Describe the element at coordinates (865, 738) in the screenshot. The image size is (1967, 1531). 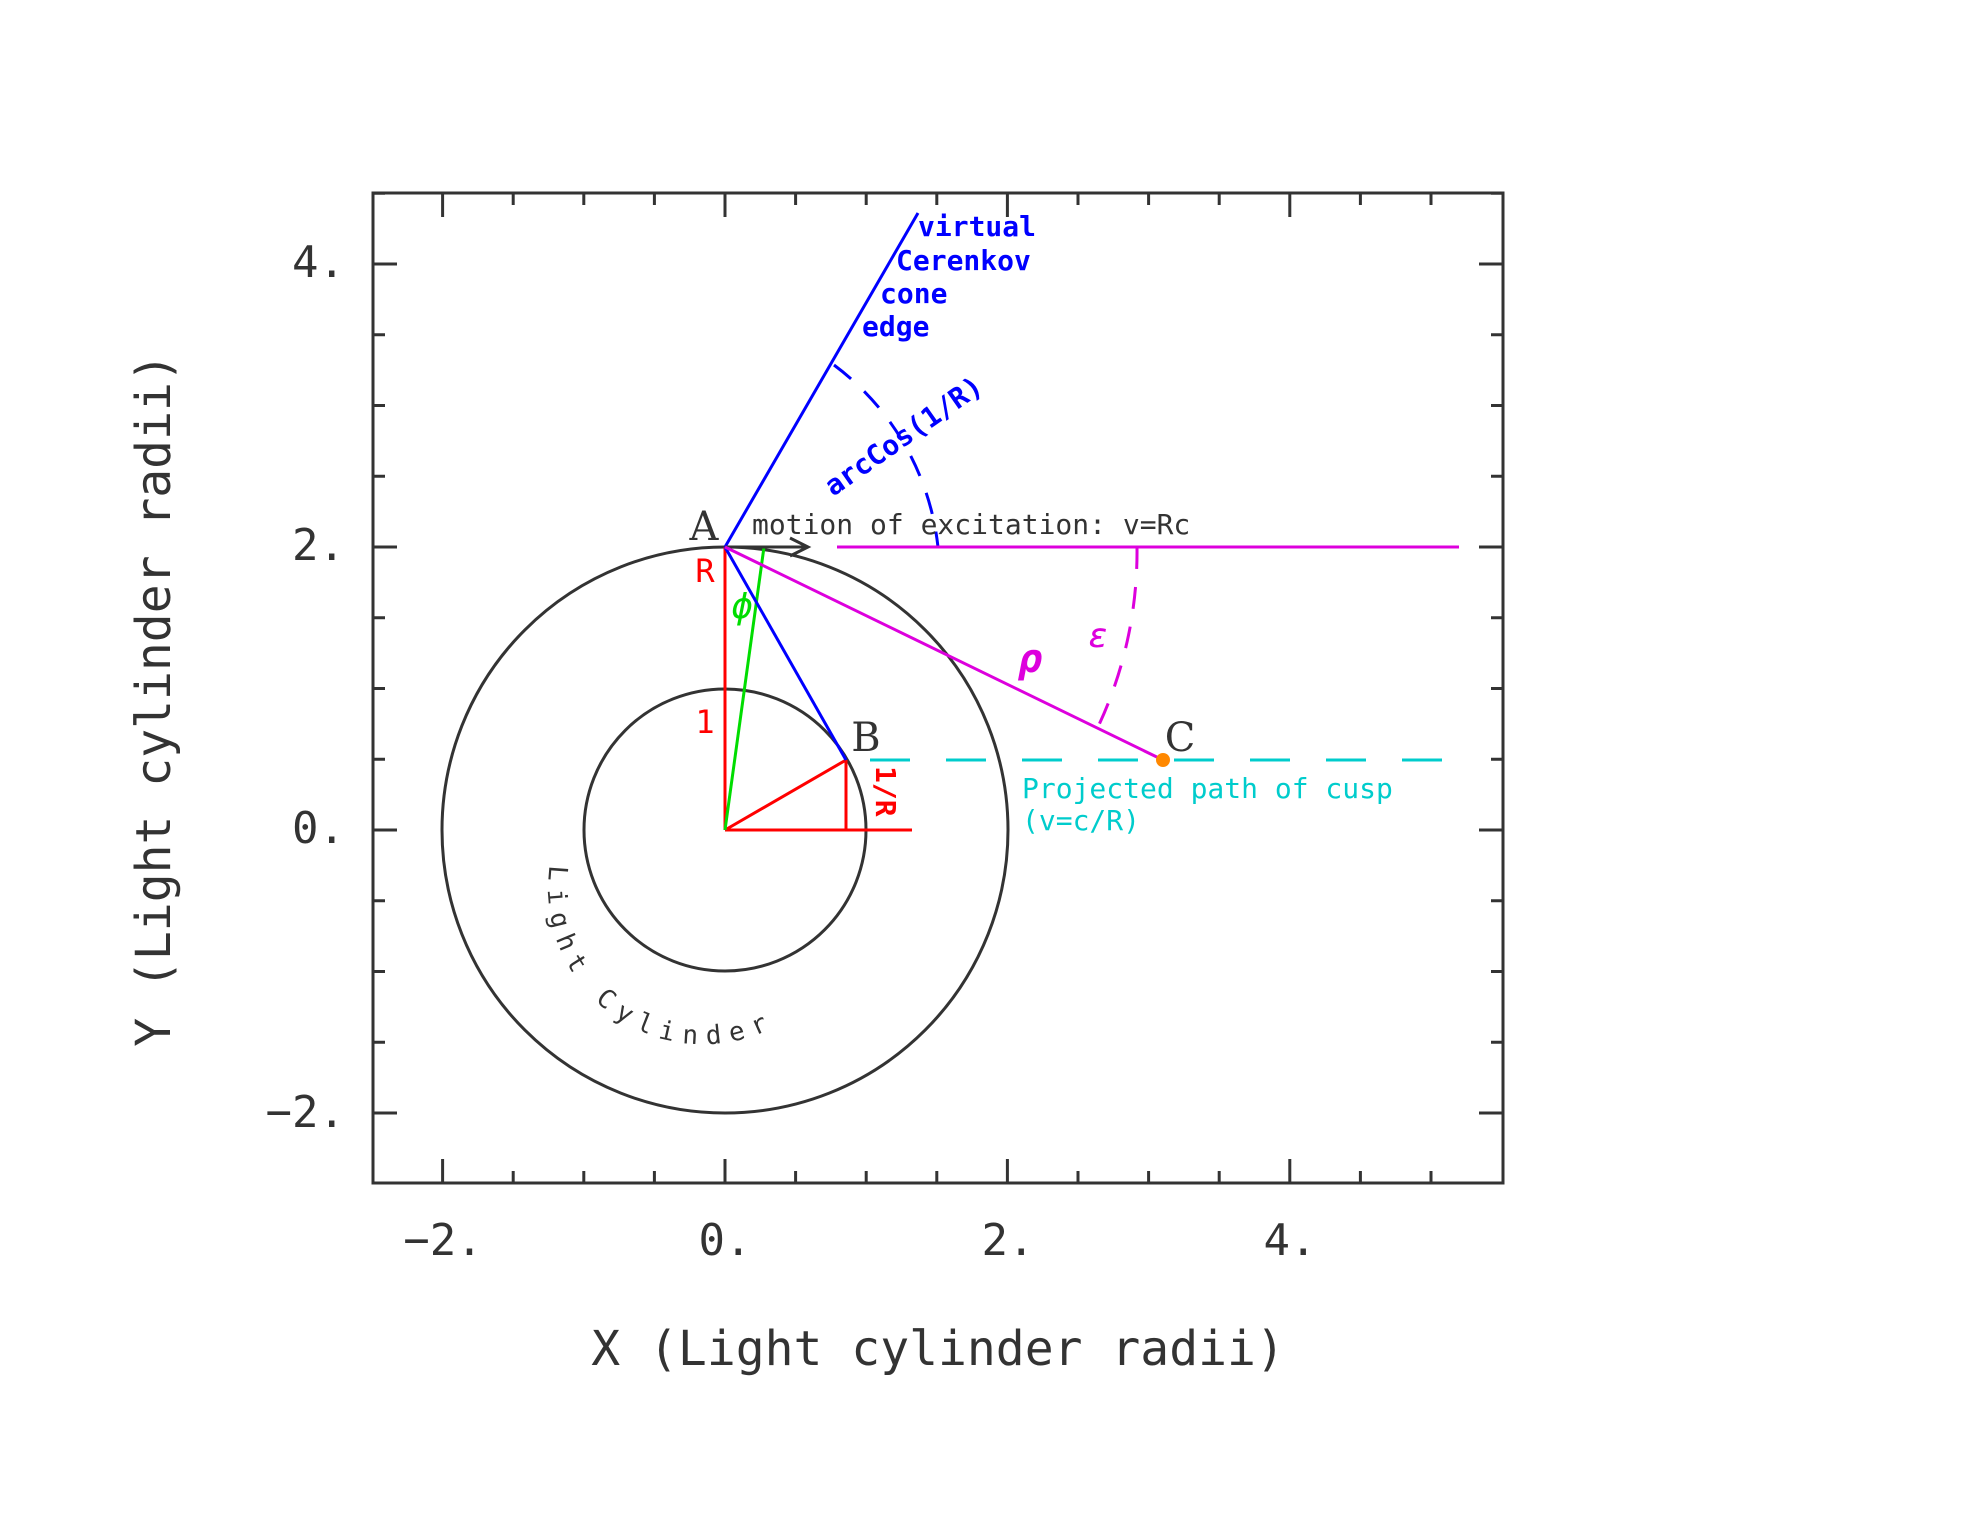
I see `point-b-label: B` at that location.